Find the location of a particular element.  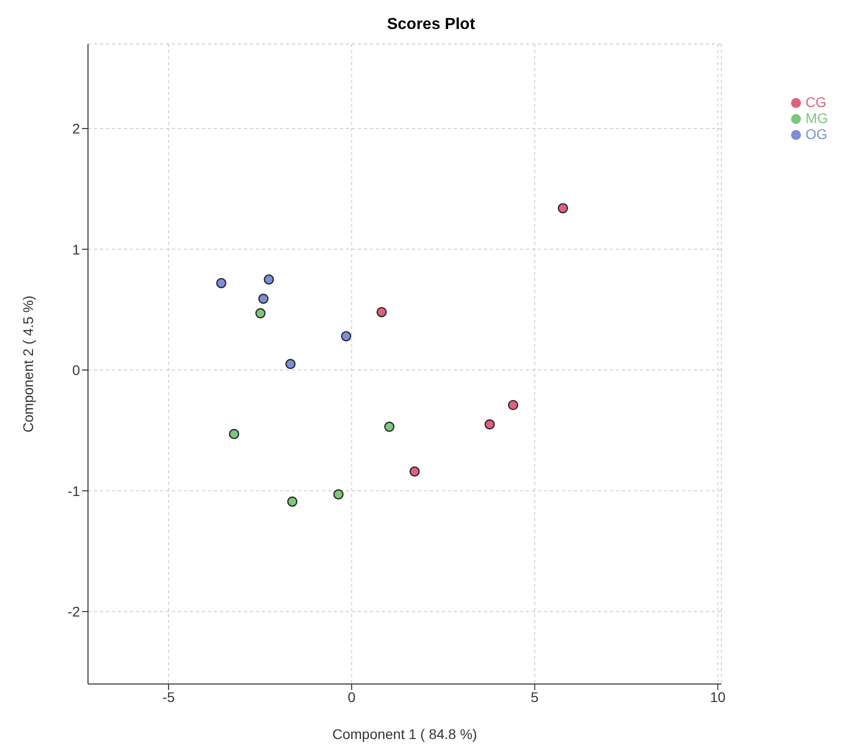

legend-label: OG is located at coordinates (816, 134).